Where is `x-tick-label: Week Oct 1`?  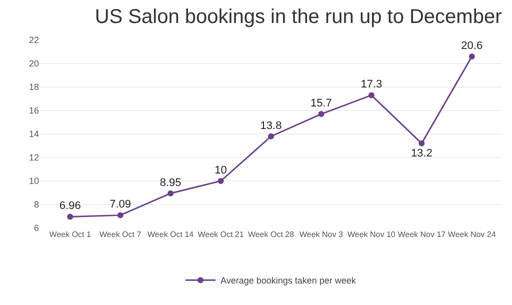 x-tick-label: Week Oct 1 is located at coordinates (70, 234).